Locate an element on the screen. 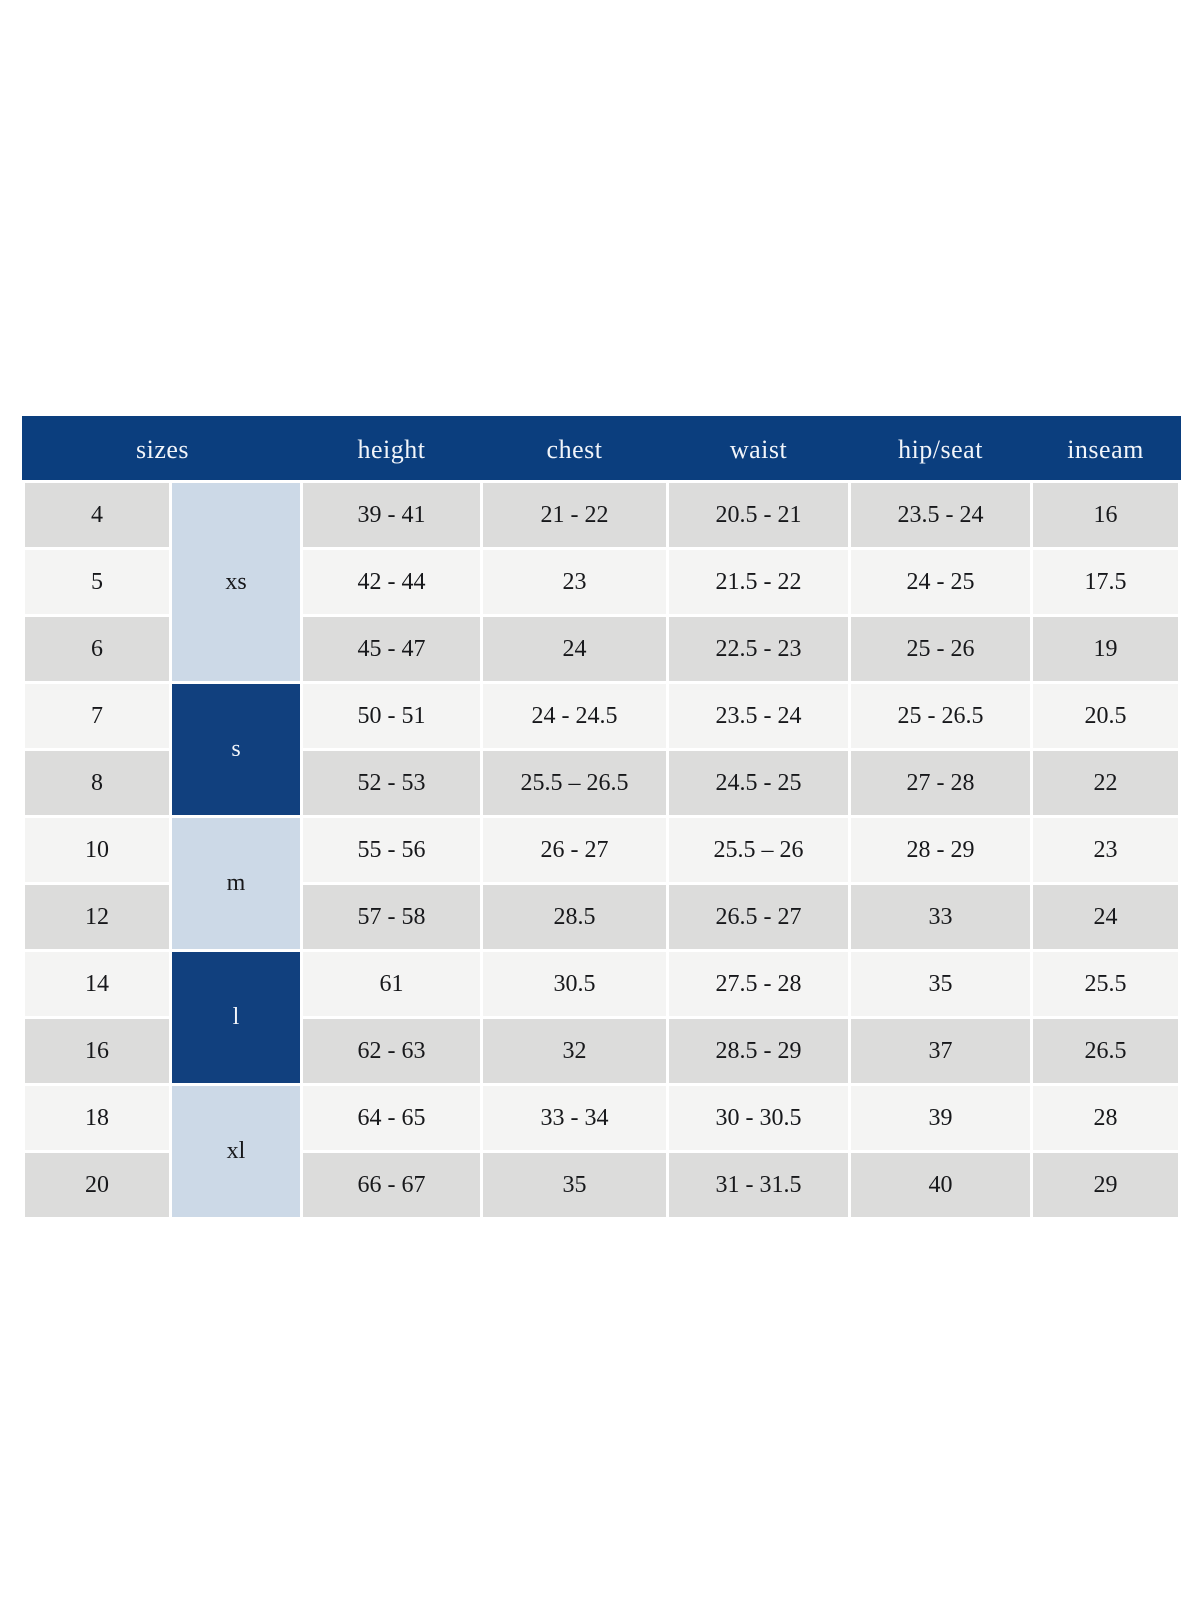 Image resolution: width=1200 pixels, height=1600 pixels. waist-cell: 20.5 - 21 is located at coordinates (759, 515).